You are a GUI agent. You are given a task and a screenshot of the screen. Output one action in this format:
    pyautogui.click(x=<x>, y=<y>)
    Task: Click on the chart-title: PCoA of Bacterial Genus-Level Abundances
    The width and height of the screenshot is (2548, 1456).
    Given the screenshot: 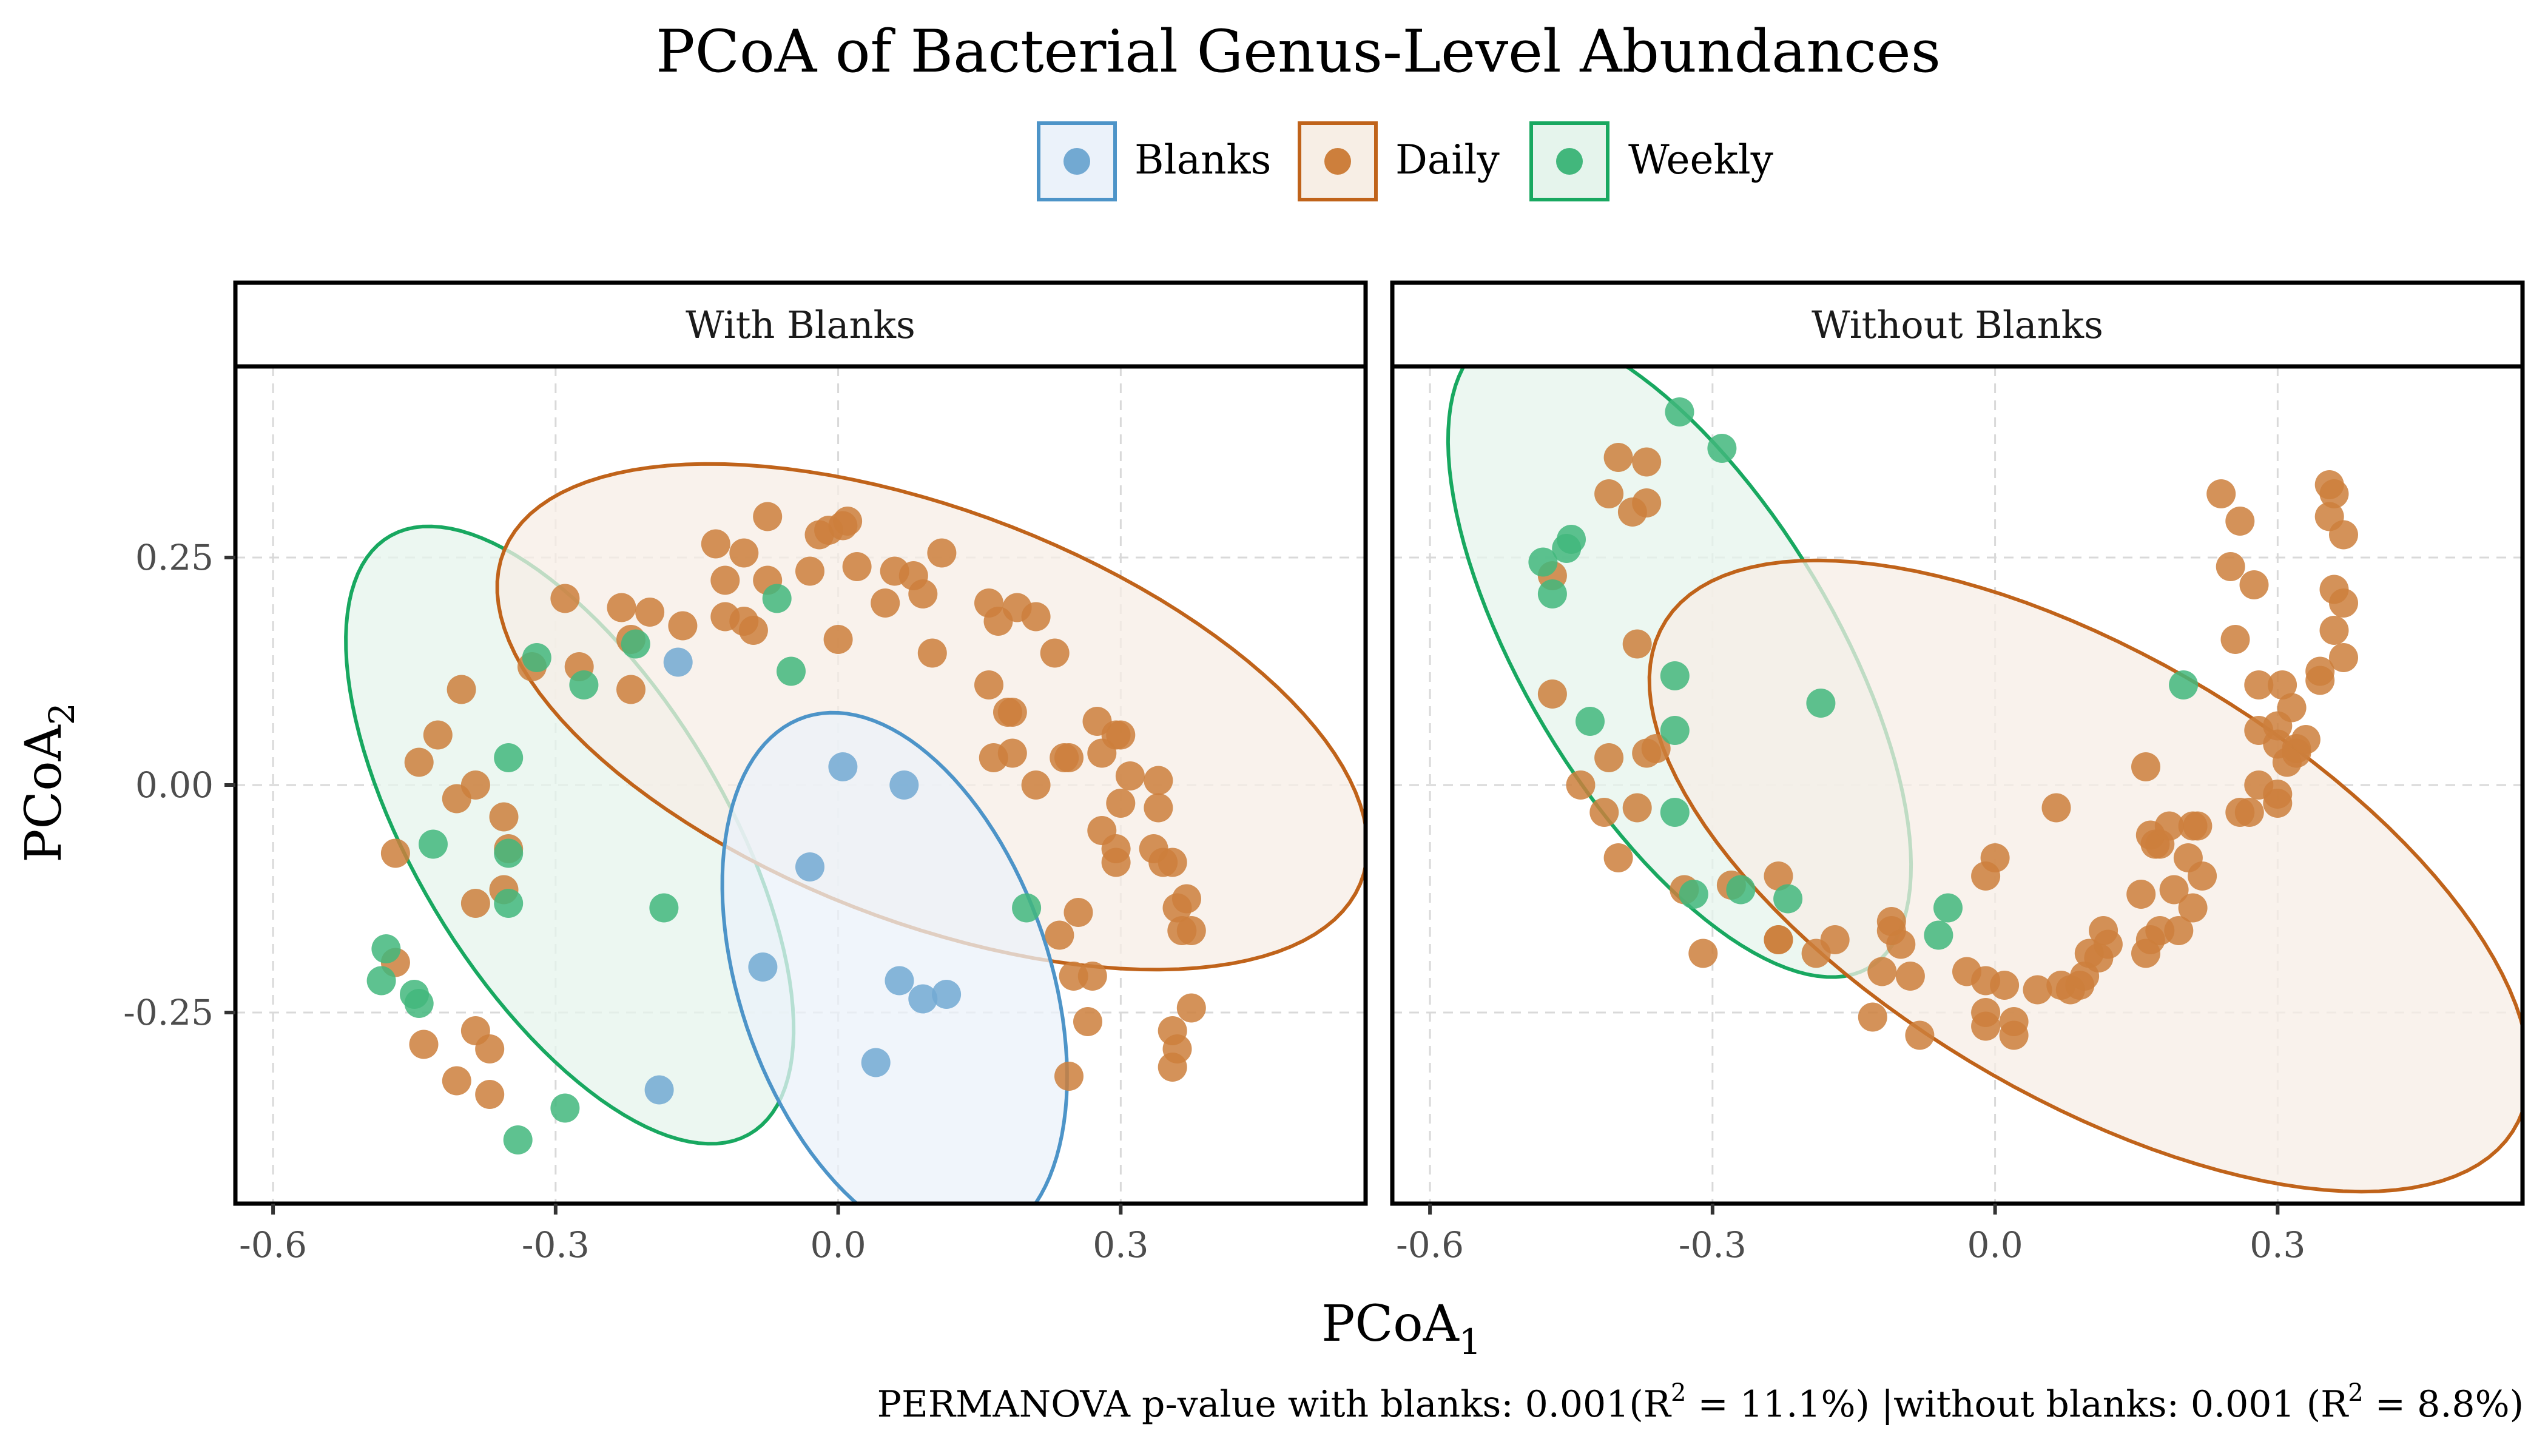 What is the action you would take?
    pyautogui.click(x=1298, y=52)
    